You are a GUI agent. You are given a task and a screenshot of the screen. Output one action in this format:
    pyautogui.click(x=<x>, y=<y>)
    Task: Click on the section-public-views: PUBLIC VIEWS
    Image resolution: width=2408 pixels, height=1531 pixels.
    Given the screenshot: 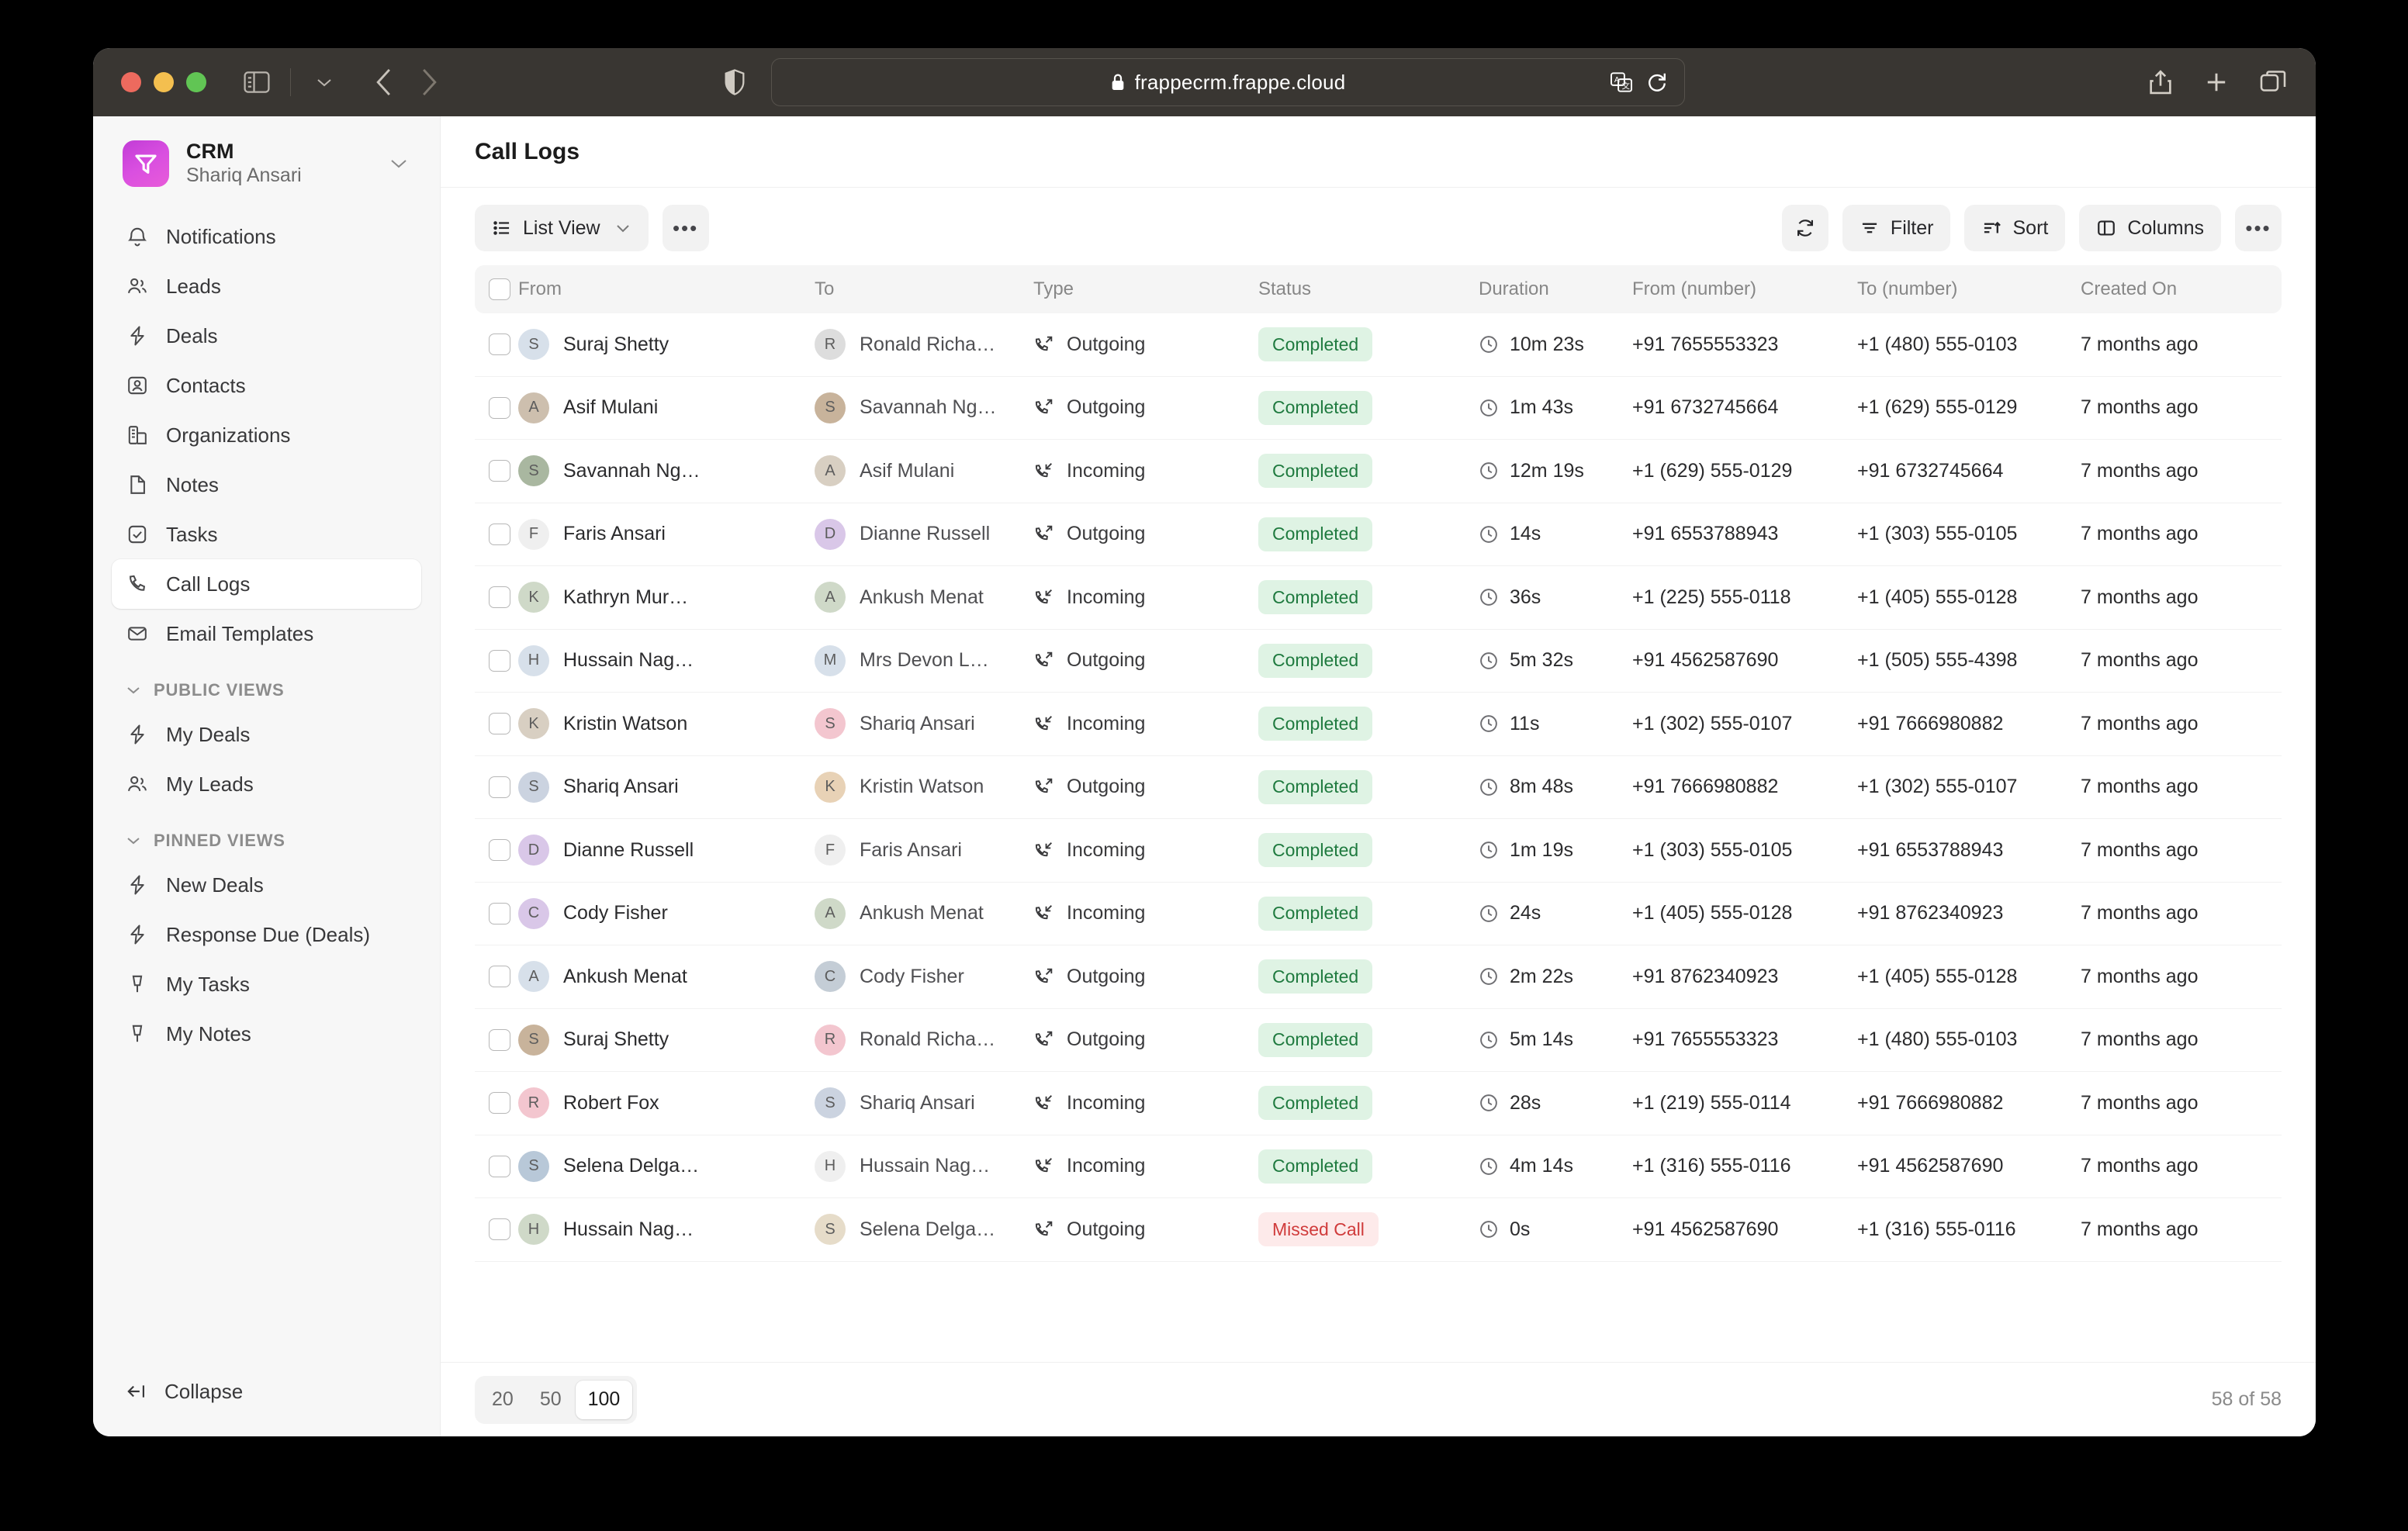 What is the action you would take?
    pyautogui.click(x=266, y=684)
    